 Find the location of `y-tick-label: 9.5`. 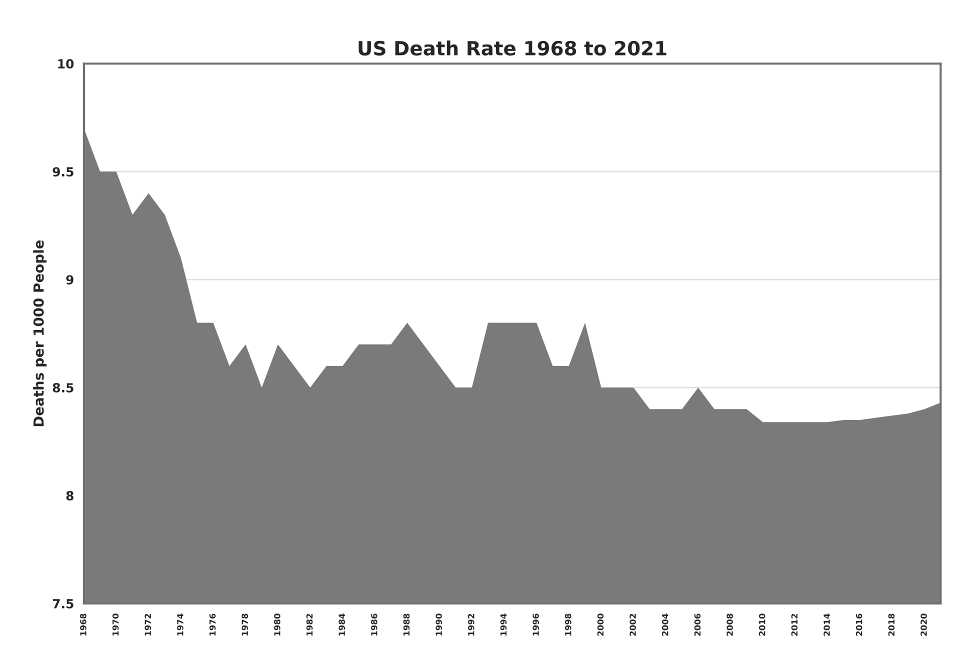

y-tick-label: 9.5 is located at coordinates (63, 172).